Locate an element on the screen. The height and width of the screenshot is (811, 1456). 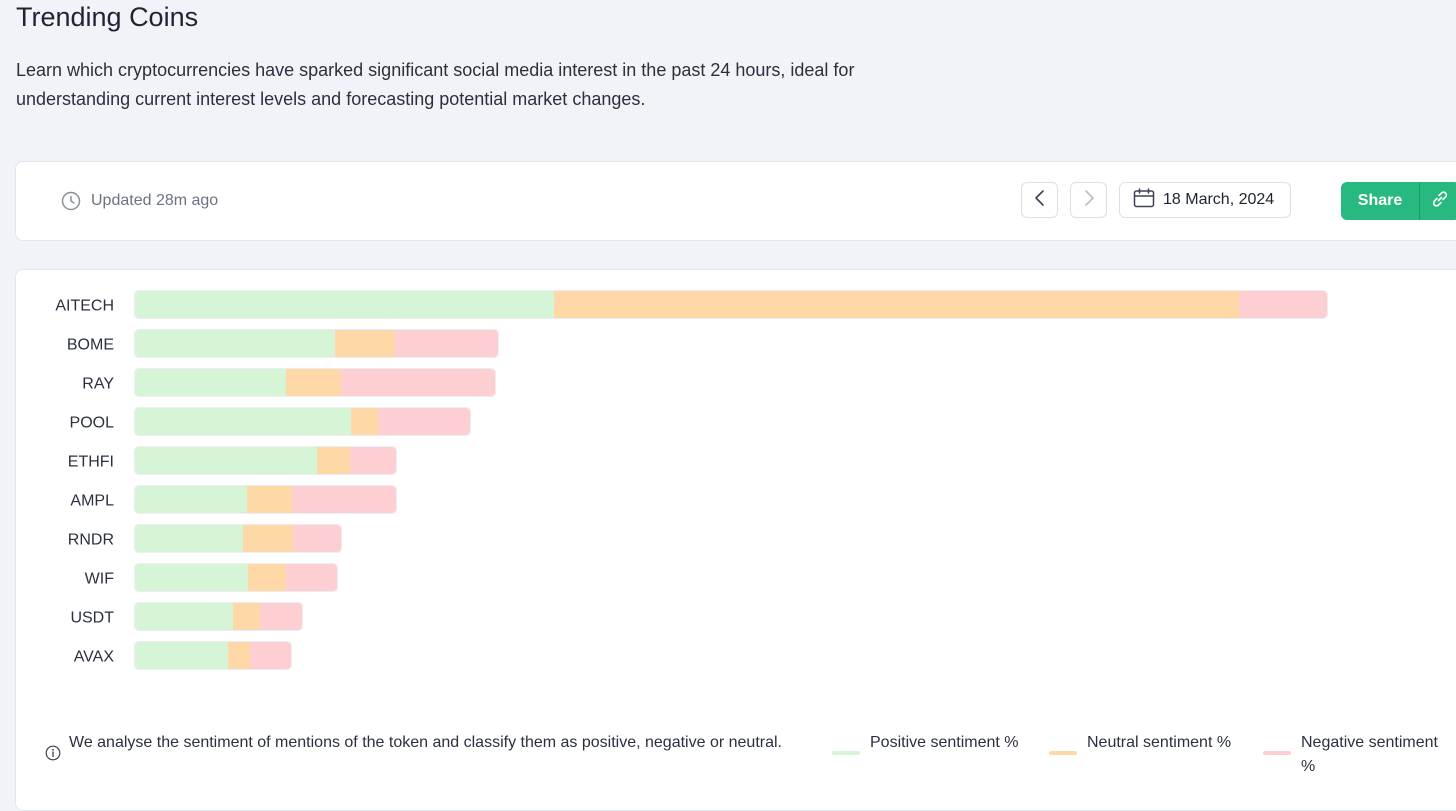
bar-outline-ethfi is located at coordinates (265, 460).